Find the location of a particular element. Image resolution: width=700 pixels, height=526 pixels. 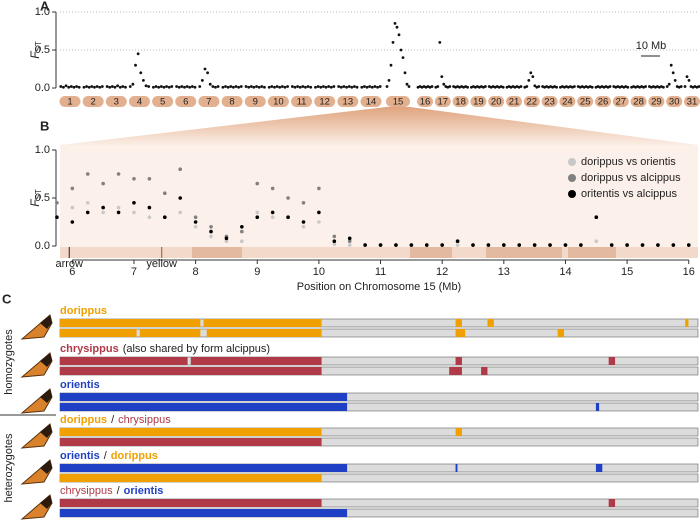

chromosome-label: 6 is located at coordinates (185, 102).